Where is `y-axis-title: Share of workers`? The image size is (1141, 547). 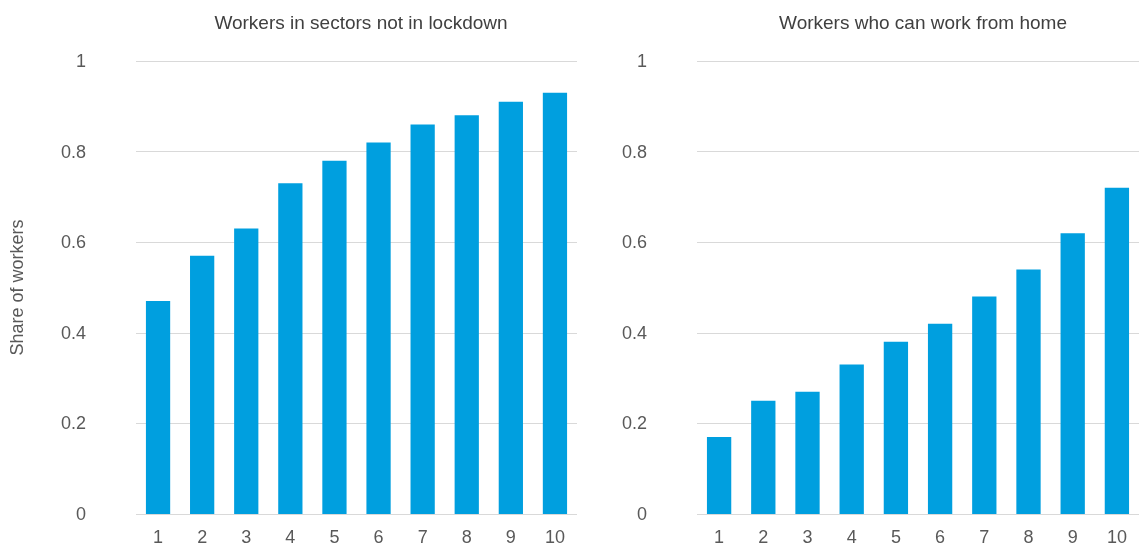 y-axis-title: Share of workers is located at coordinates (17, 287).